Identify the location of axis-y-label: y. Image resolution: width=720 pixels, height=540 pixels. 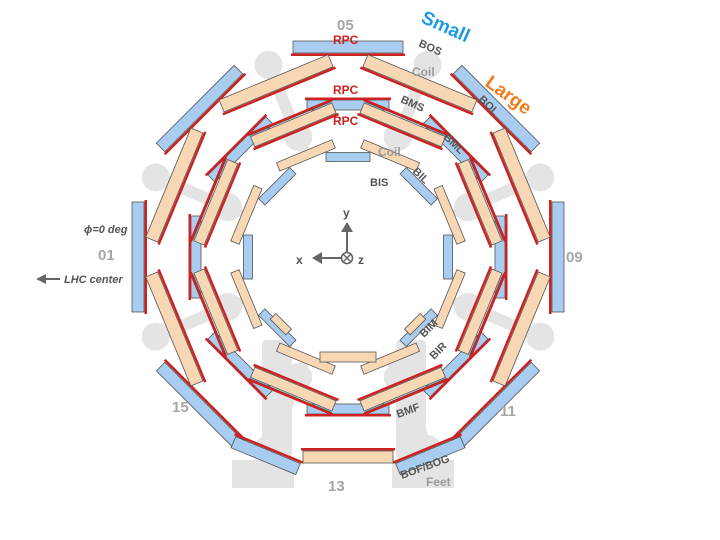
(346, 213).